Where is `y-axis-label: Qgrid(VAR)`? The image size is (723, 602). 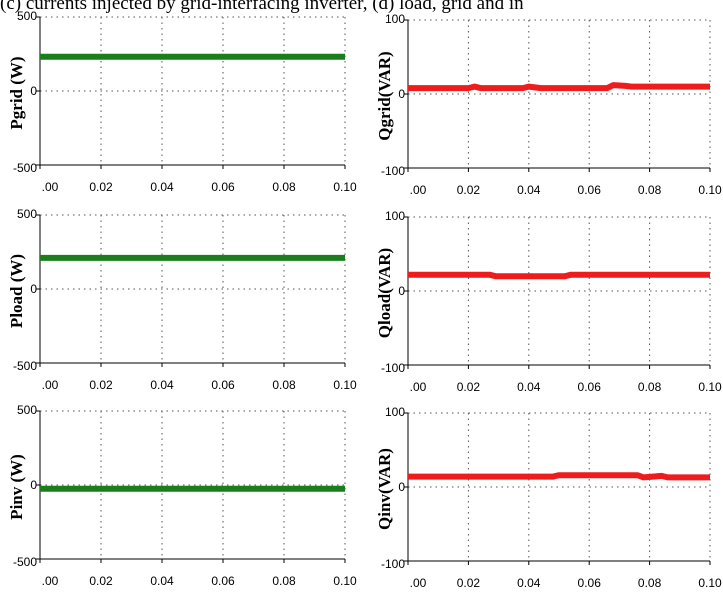
y-axis-label: Qgrid(VAR) is located at coordinates (384, 95).